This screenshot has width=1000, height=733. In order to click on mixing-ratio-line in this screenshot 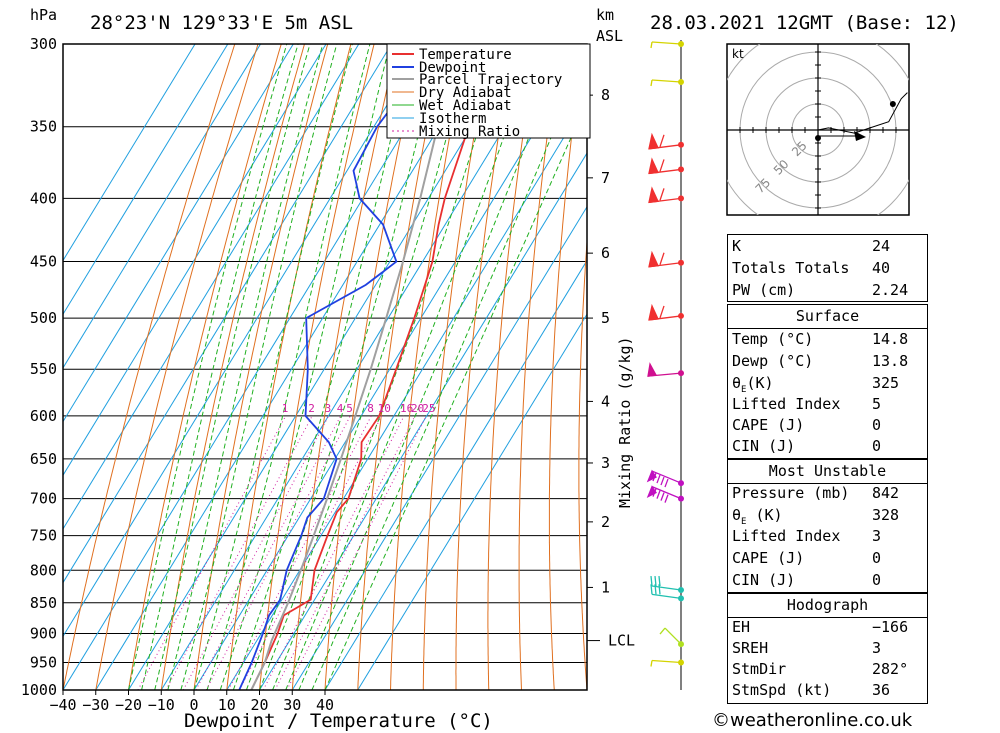, I will do `click(345, 552)`.